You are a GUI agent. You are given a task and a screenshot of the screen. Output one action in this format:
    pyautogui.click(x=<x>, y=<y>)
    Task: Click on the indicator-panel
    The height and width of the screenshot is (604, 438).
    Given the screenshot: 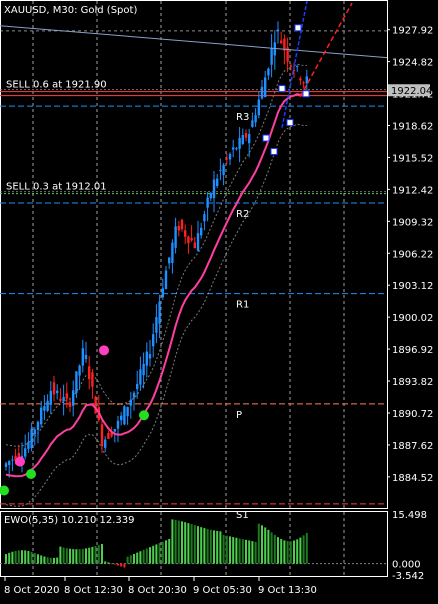 What is the action you would take?
    pyautogui.click(x=194, y=544)
    